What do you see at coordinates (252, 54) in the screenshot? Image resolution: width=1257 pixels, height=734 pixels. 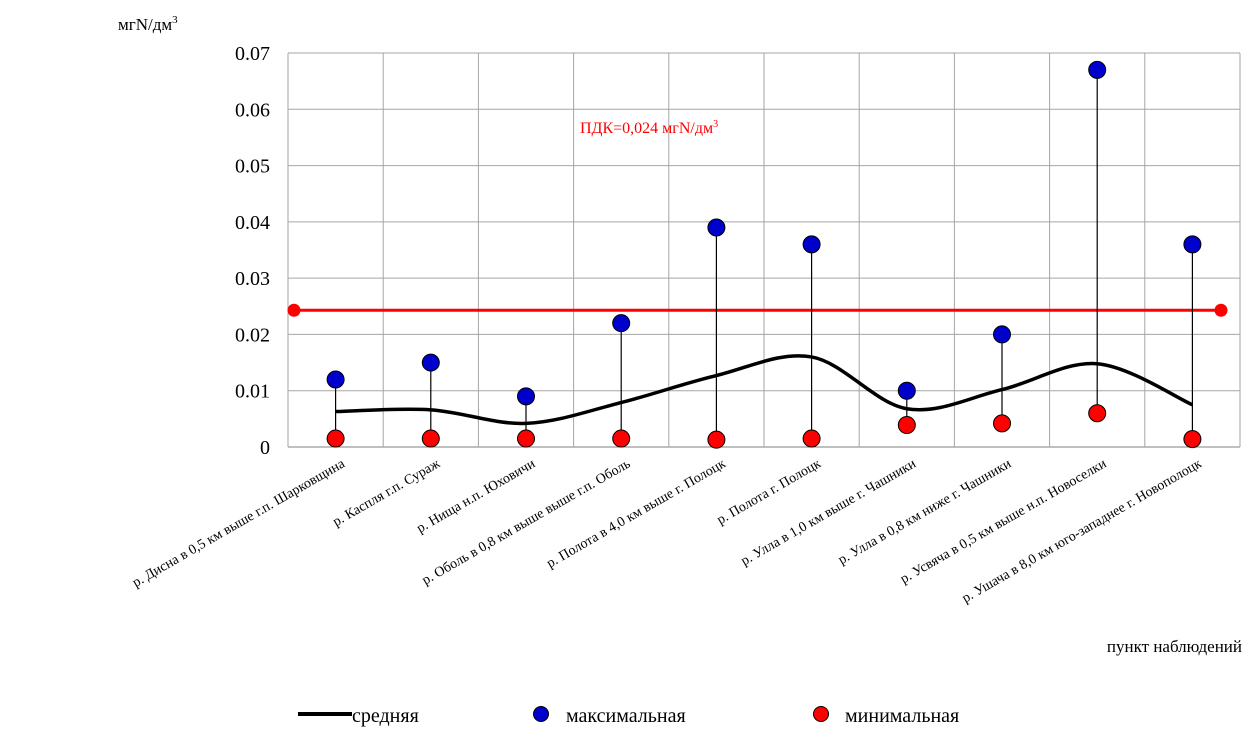 I see `y-tick-label: 0.07` at bounding box center [252, 54].